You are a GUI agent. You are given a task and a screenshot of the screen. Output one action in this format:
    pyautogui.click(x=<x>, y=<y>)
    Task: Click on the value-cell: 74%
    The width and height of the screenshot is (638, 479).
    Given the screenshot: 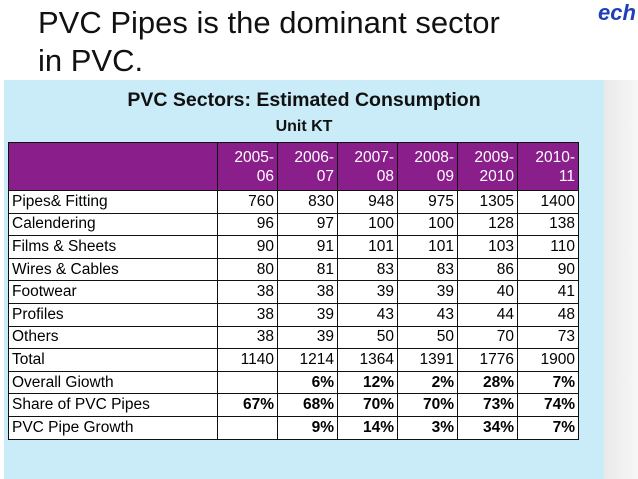 What is the action you would take?
    pyautogui.click(x=548, y=405)
    